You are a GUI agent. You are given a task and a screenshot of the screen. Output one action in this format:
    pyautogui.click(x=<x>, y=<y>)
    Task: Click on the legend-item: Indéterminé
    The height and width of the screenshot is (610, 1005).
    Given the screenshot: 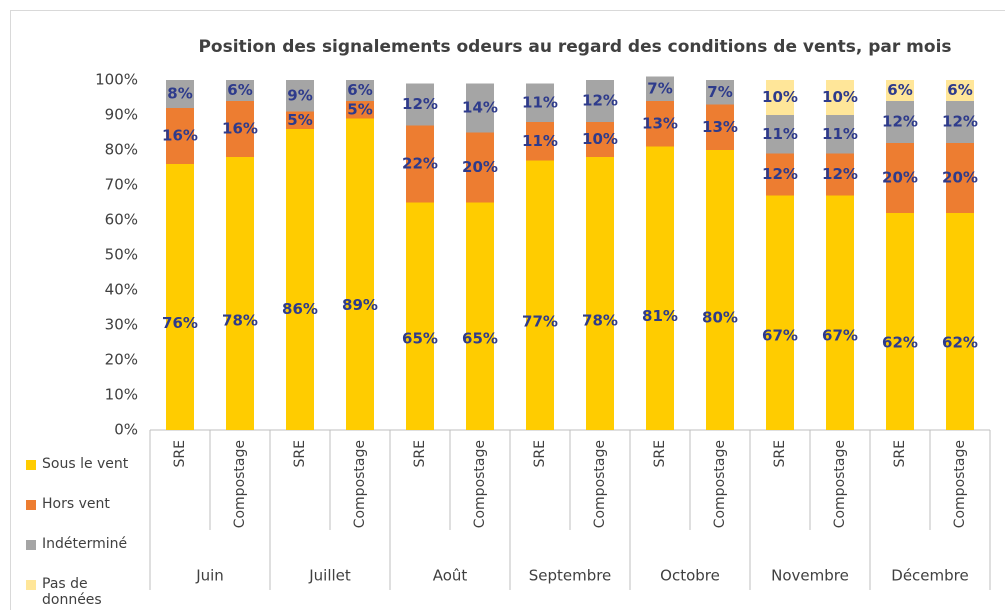 What is the action you would take?
    pyautogui.click(x=91, y=544)
    